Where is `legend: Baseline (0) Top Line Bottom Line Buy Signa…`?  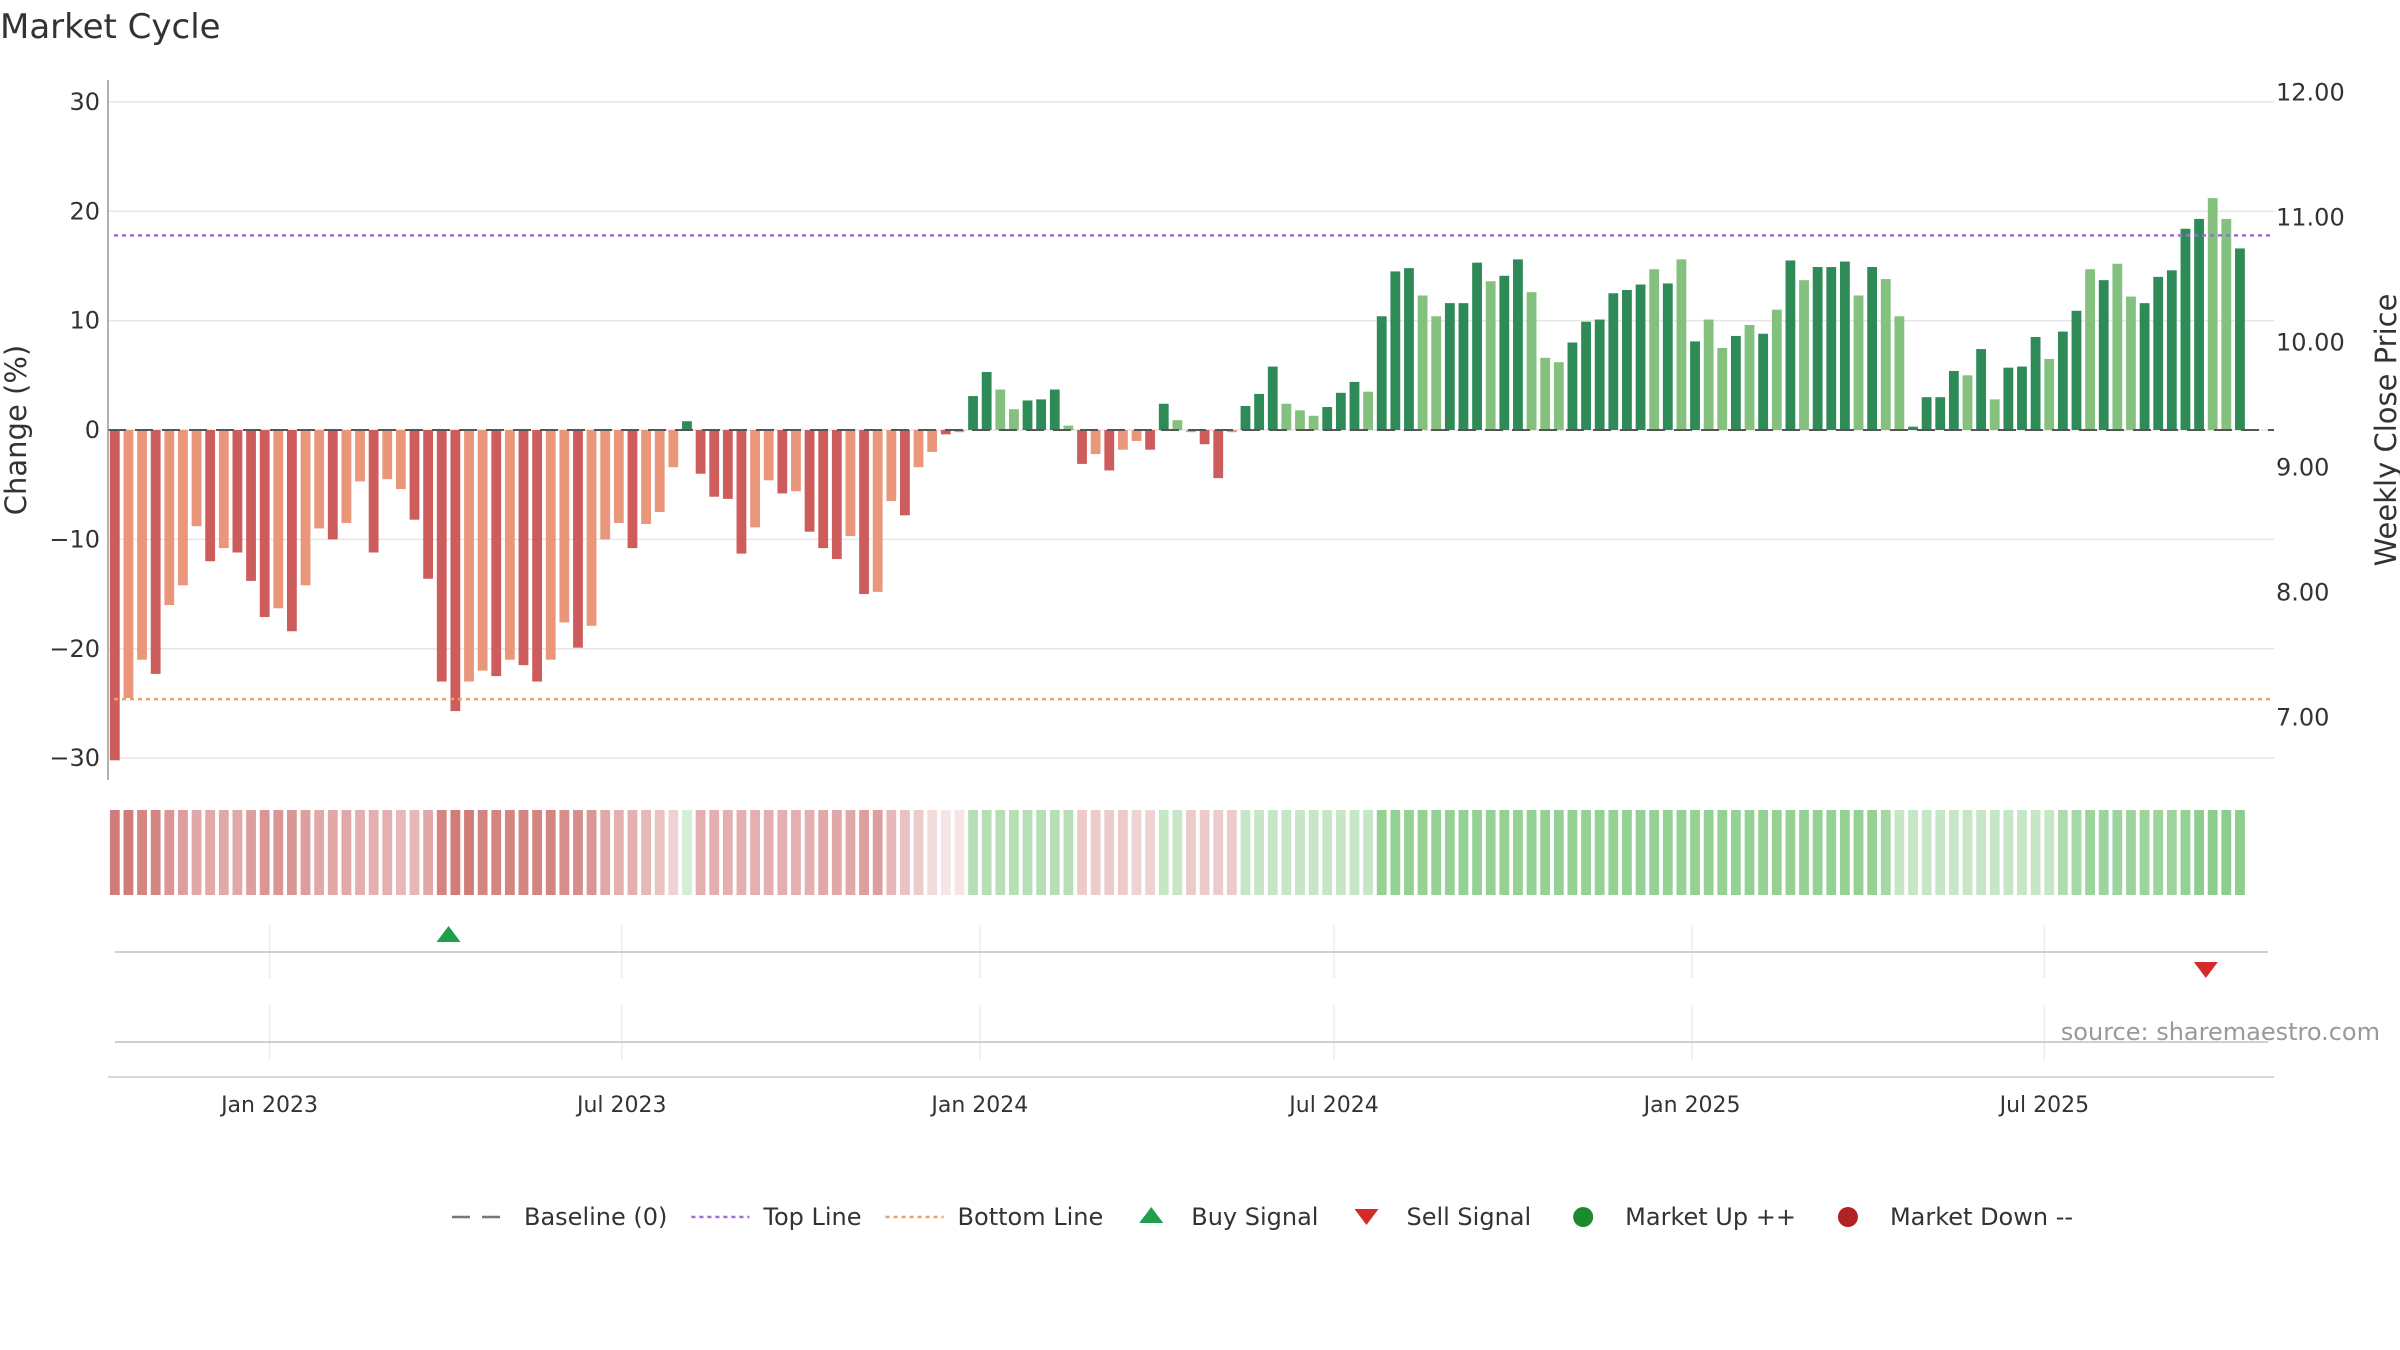 legend: Baseline (0) Top Line Bottom Line Buy Signa… is located at coordinates (1262, 1217).